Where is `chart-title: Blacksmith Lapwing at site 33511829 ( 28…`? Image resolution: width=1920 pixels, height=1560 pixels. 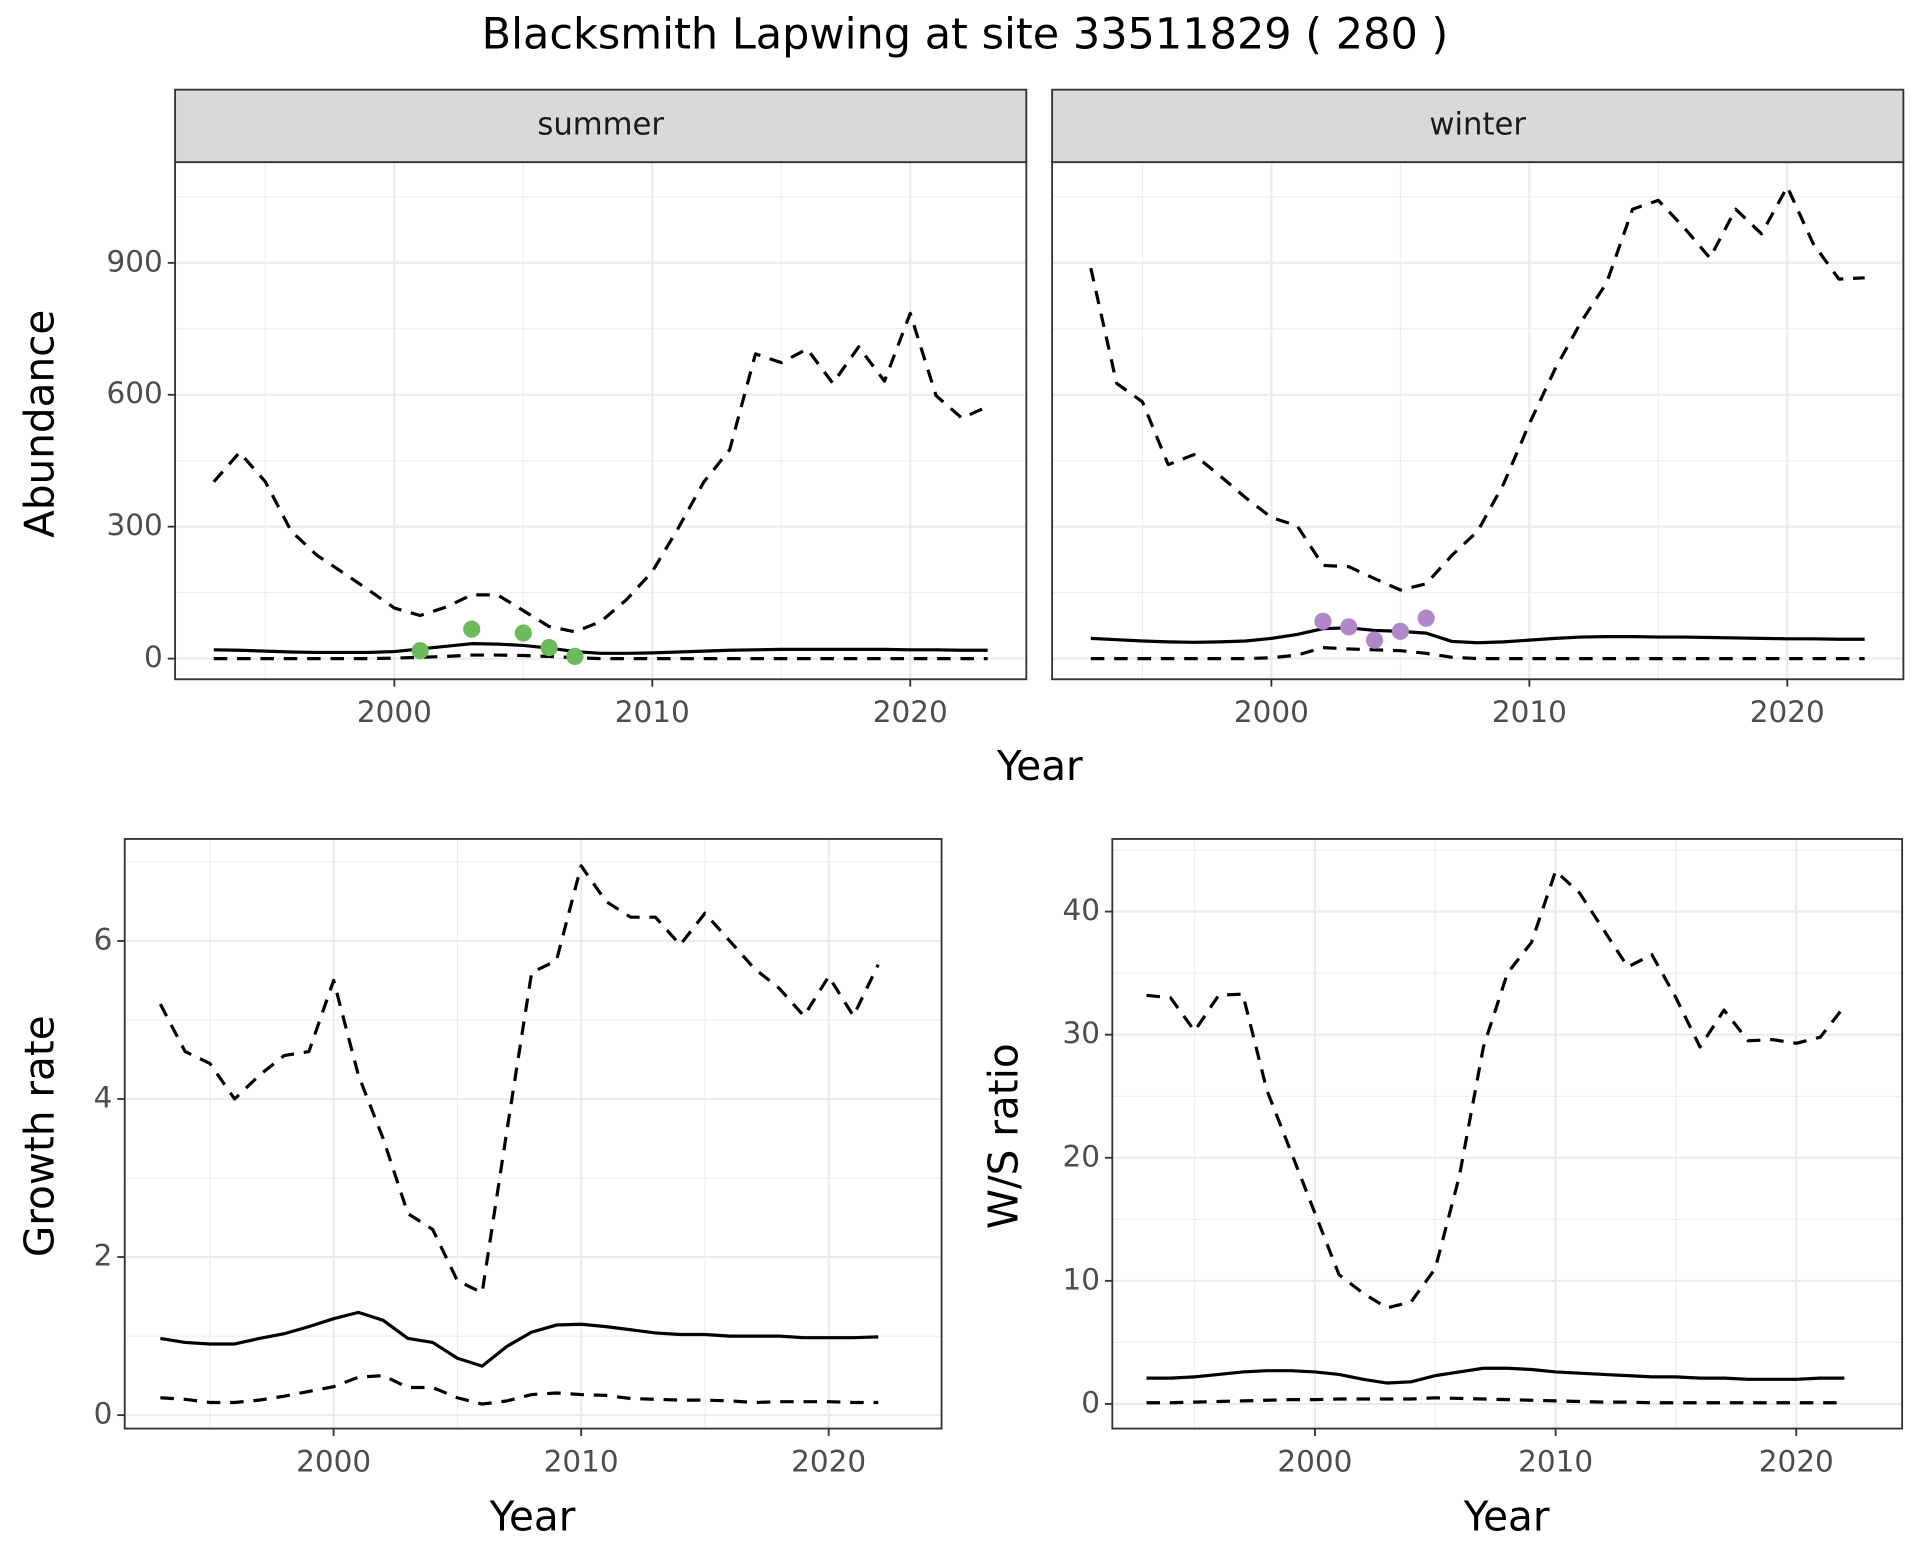
chart-title: Blacksmith Lapwing at site 33511829 ( 28… is located at coordinates (965, 34).